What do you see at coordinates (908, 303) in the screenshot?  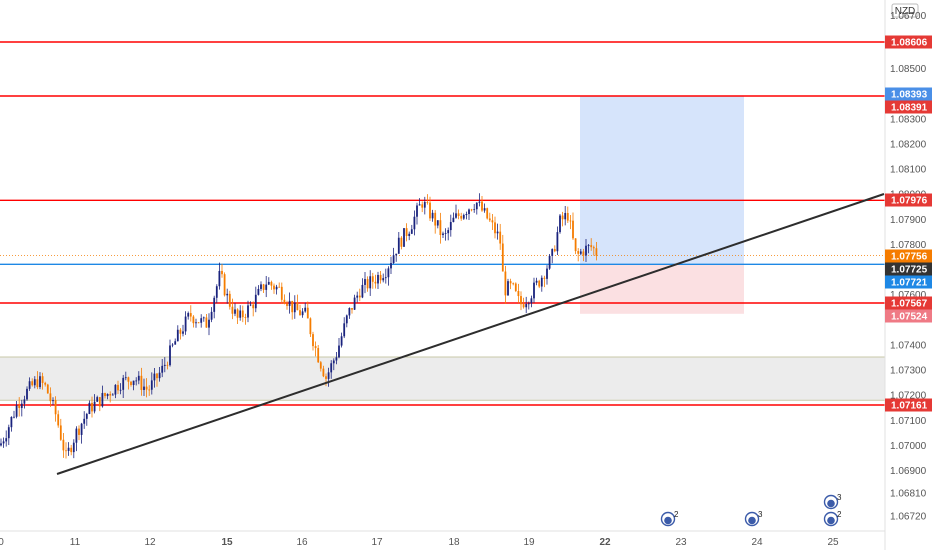 I see `price-badge-1.07567` at bounding box center [908, 303].